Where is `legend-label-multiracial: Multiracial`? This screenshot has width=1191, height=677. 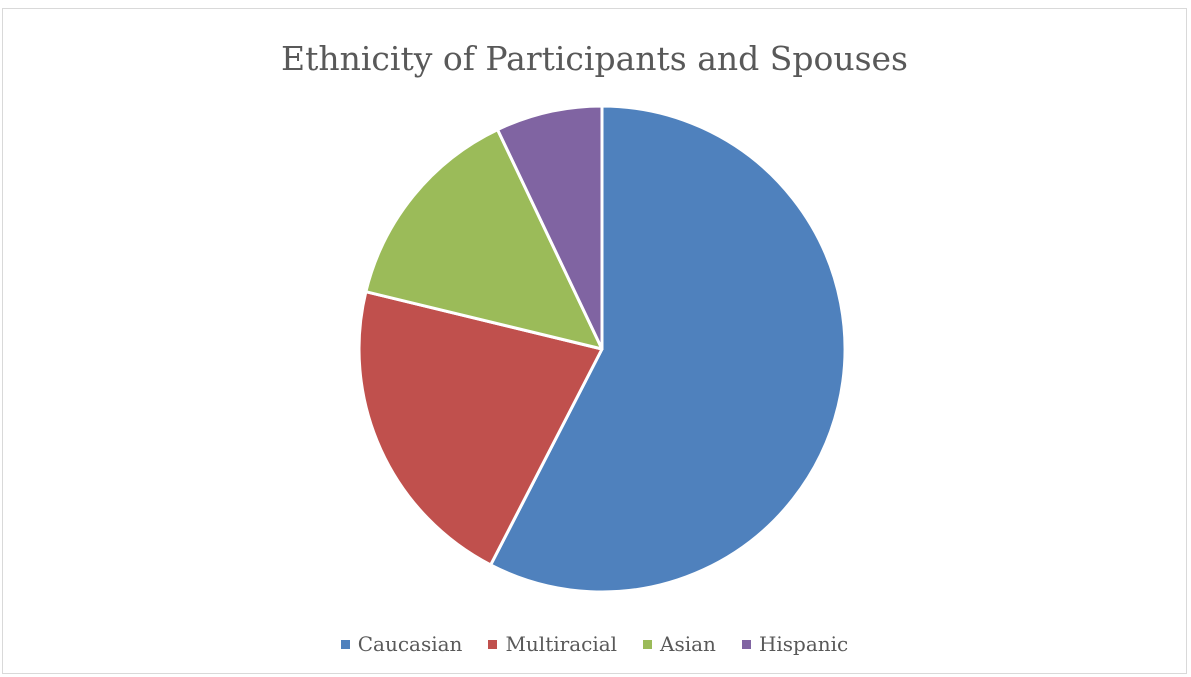 legend-label-multiracial: Multiracial is located at coordinates (561, 644).